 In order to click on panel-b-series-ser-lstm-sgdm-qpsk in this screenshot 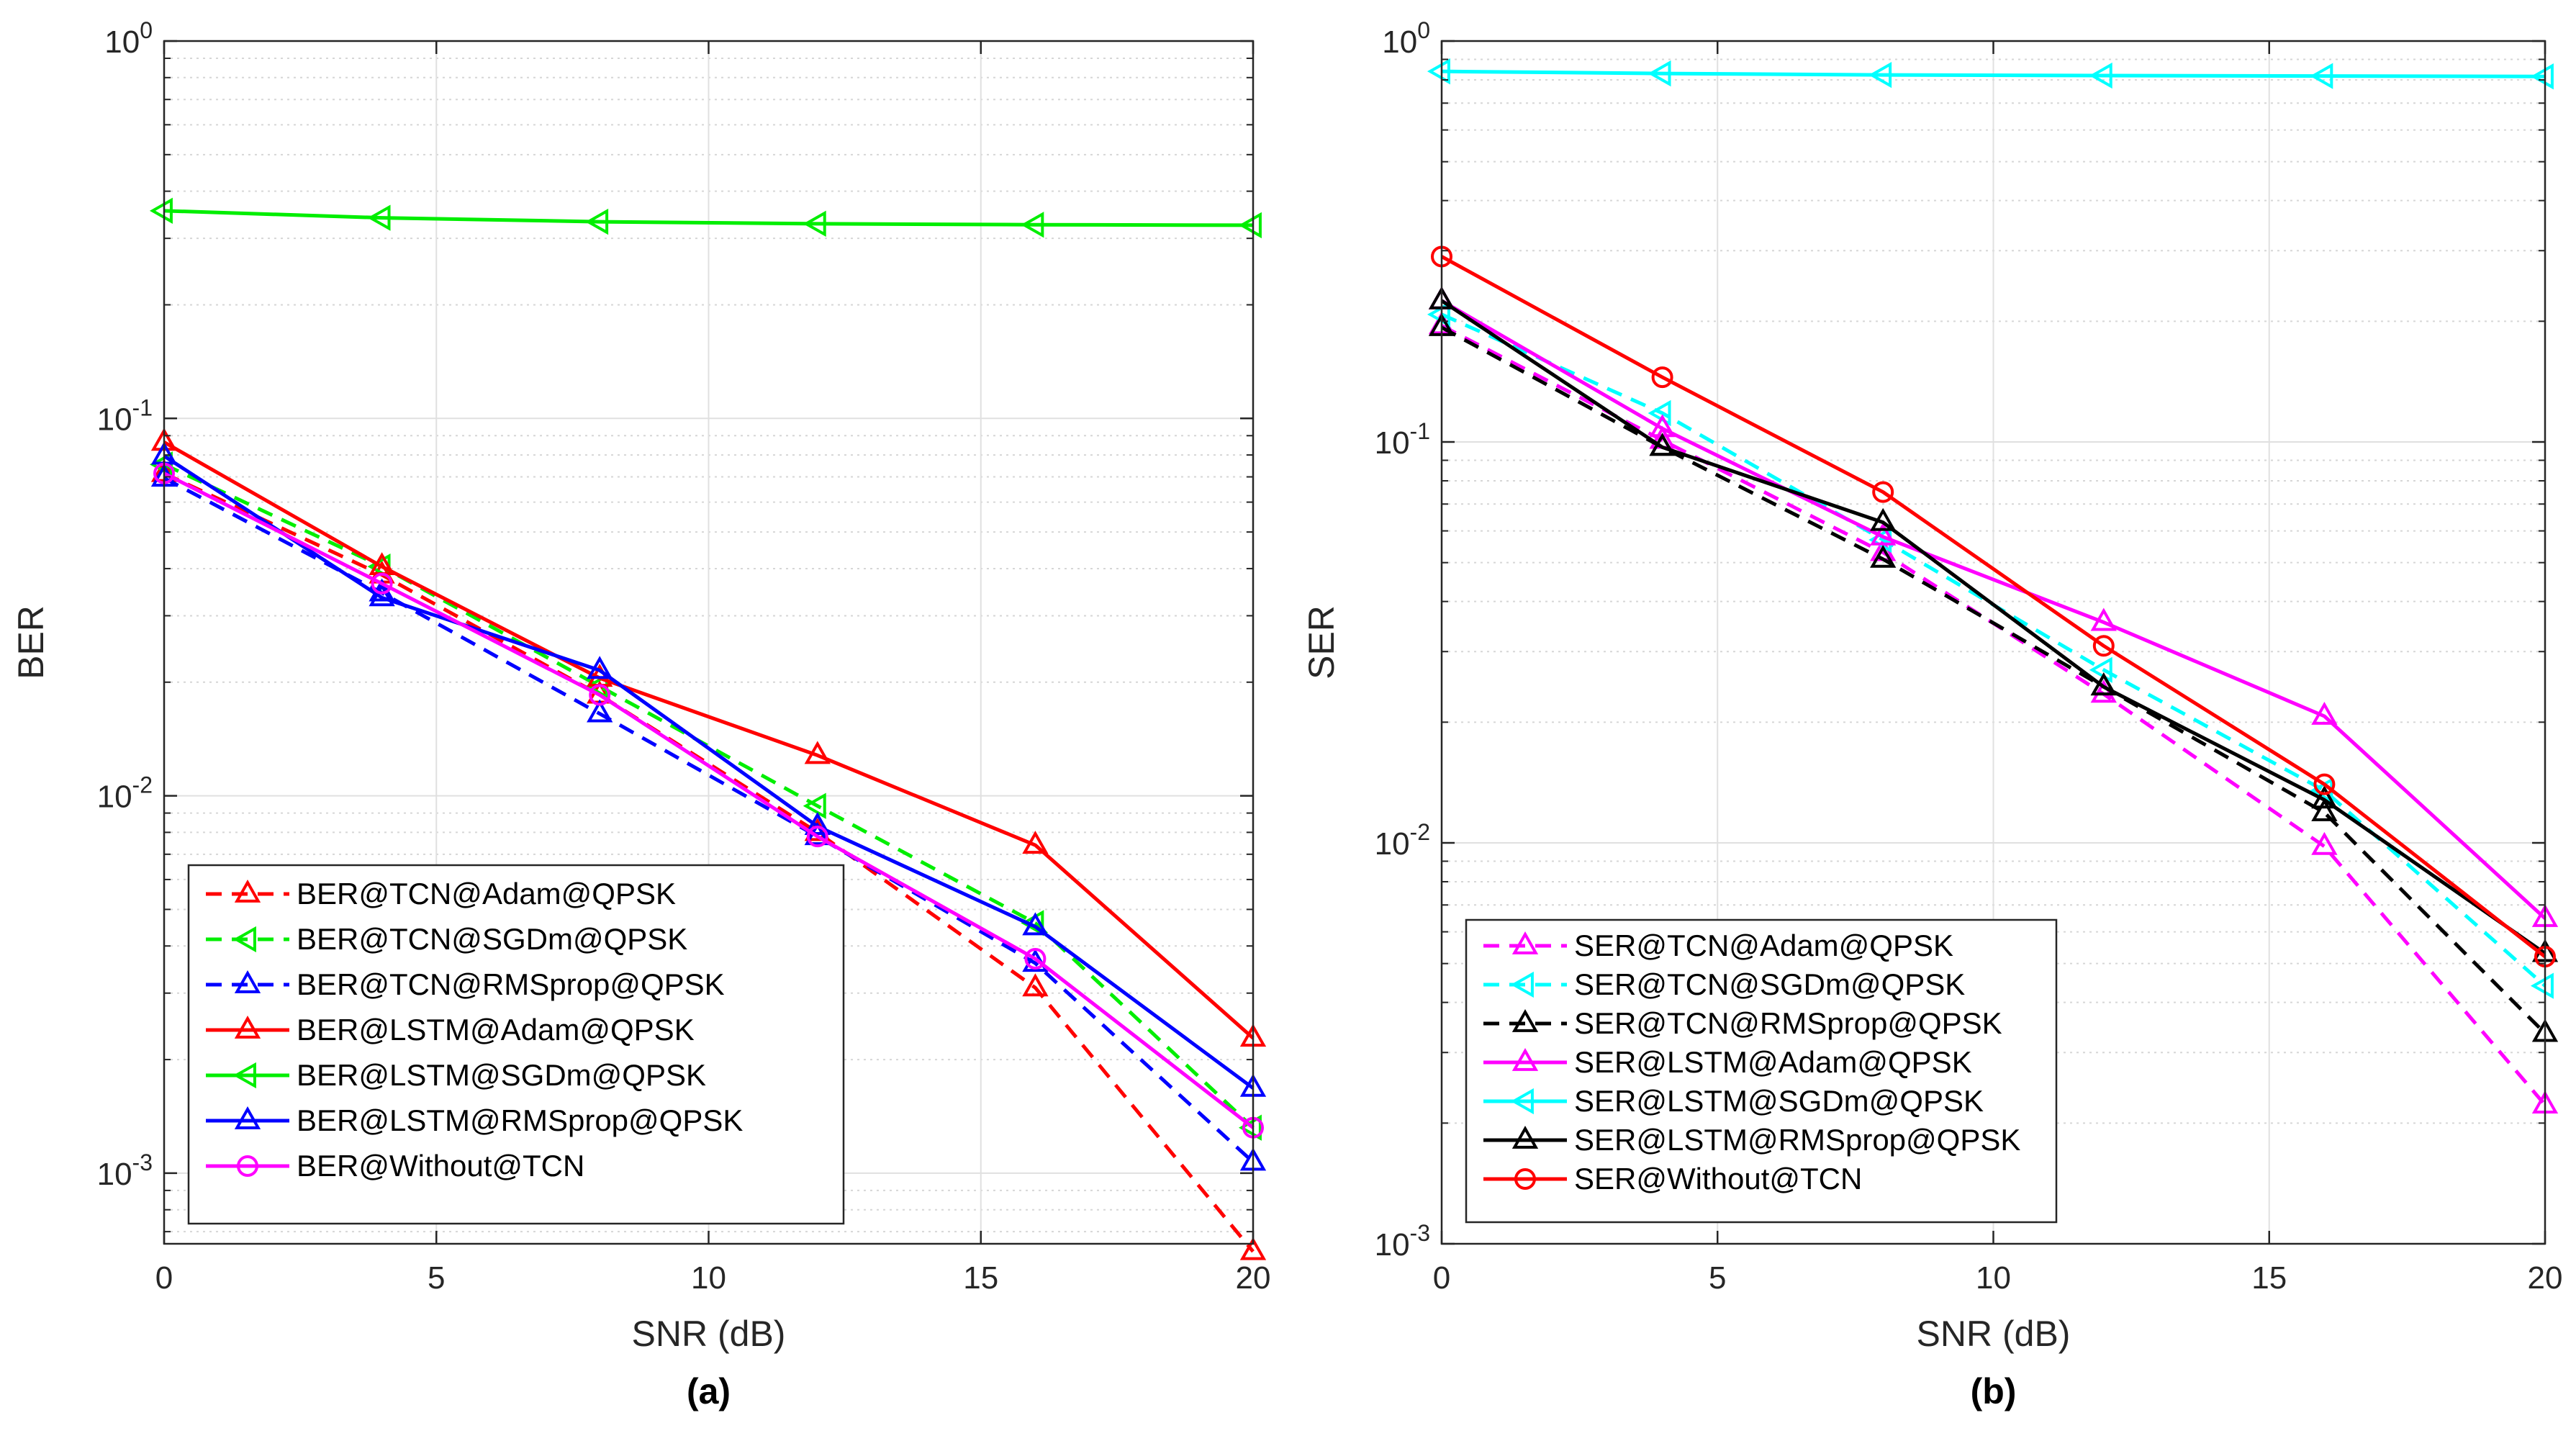, I will do `click(1991, 74)`.